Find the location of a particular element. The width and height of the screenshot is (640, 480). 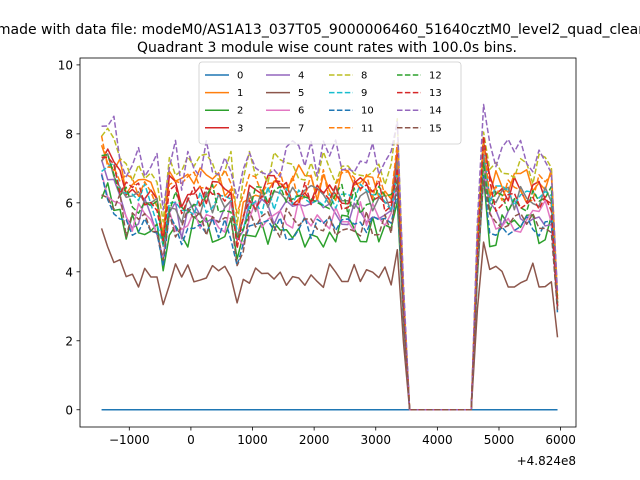

legend-label-11: 11 is located at coordinates (367, 128).